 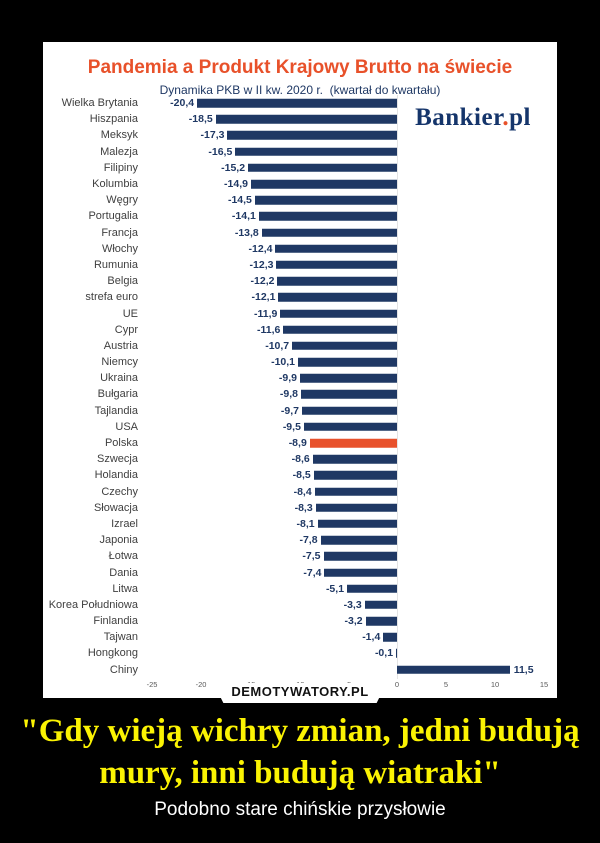 I want to click on chart-row: USA -9,5, so click(x=300, y=427).